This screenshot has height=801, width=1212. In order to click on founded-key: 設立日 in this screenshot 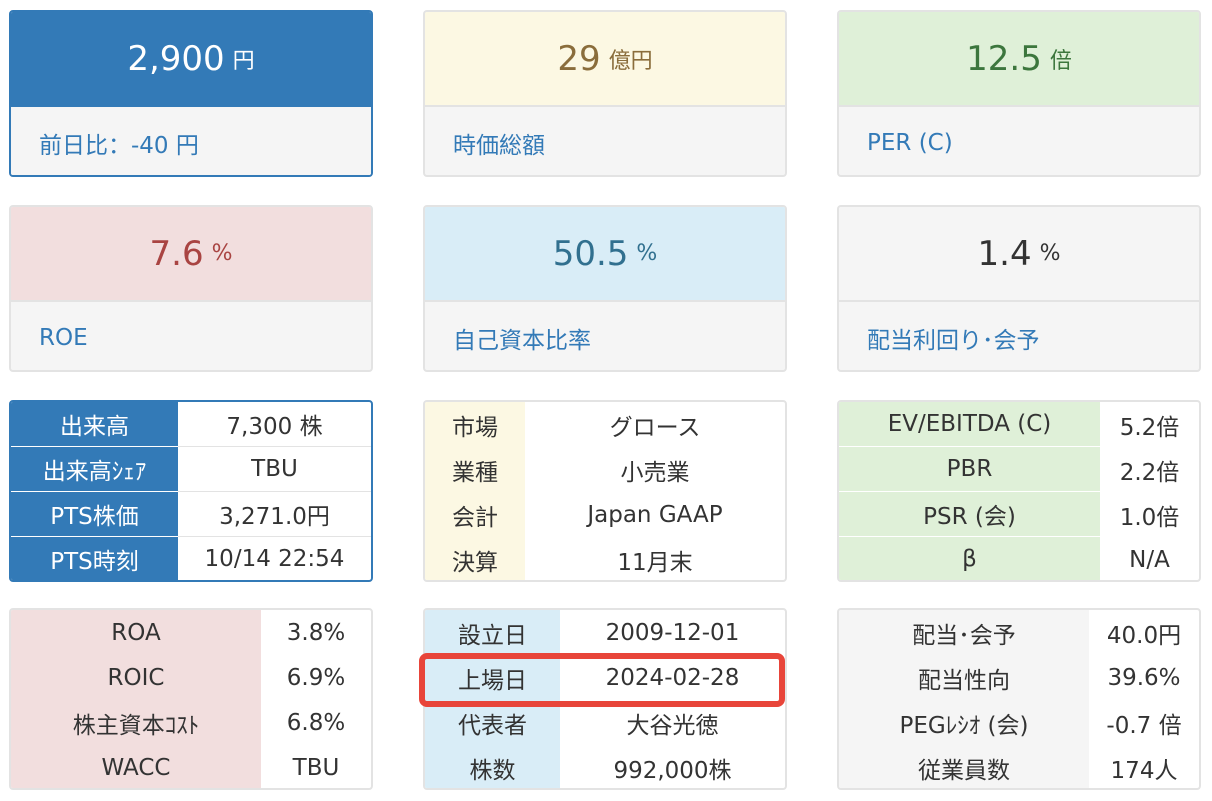, I will do `click(492, 632)`.